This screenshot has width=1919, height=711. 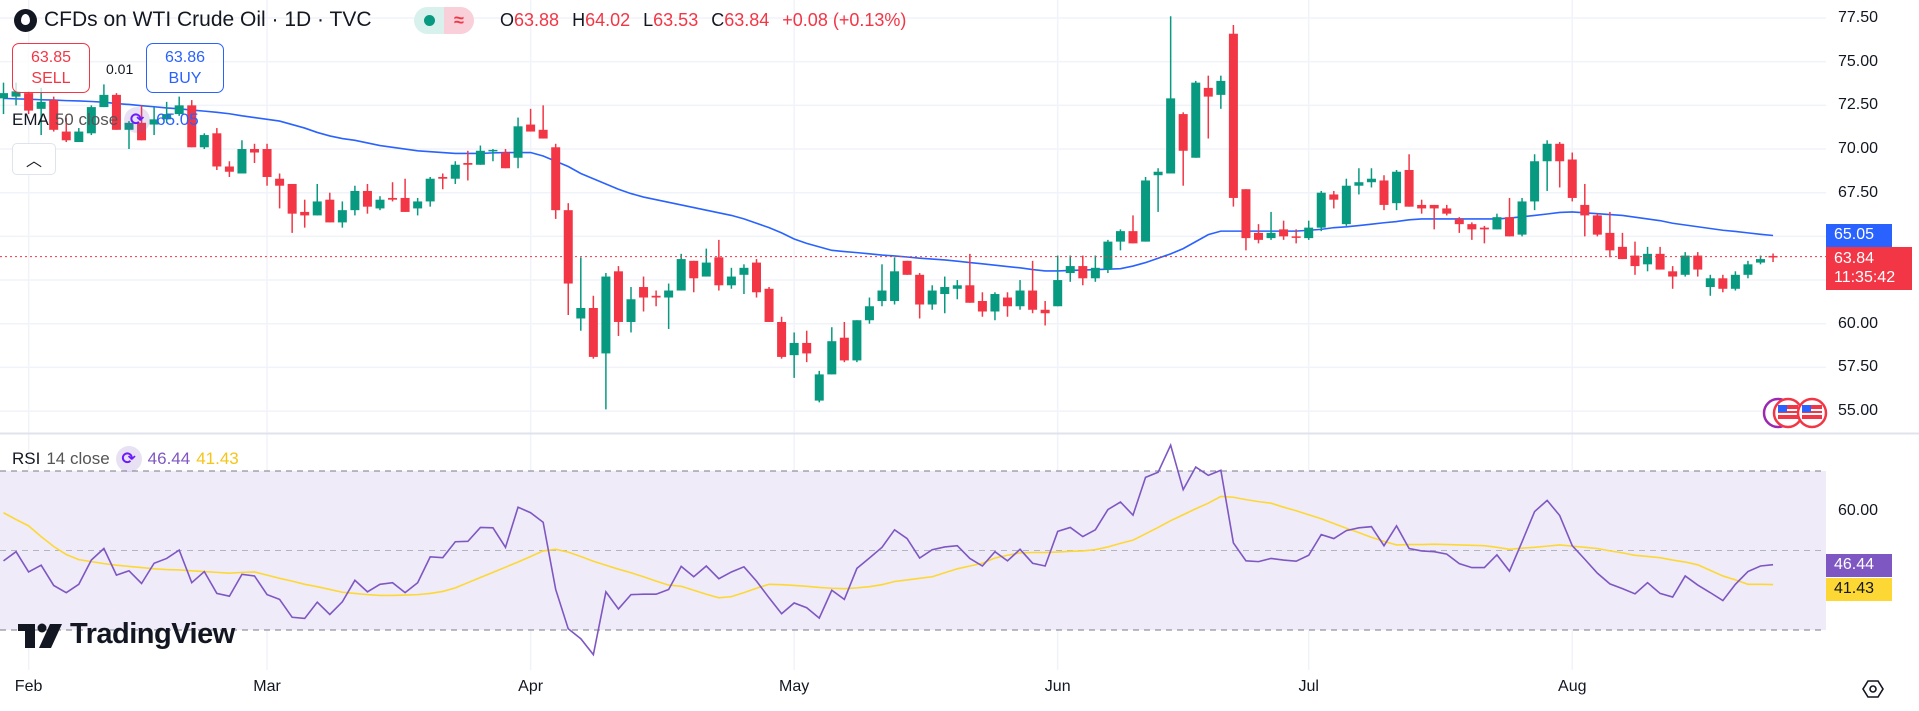 What do you see at coordinates (1865, 277) in the screenshot?
I see `bar-countdown: 11:35:42` at bounding box center [1865, 277].